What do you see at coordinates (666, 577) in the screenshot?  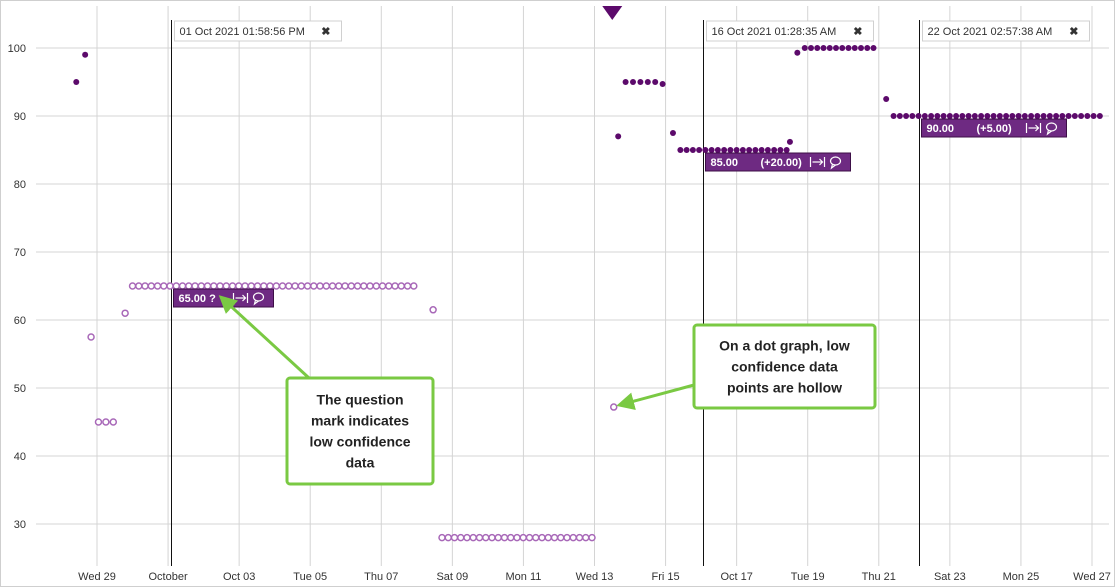 I see `x-tick-label: Fri 15` at bounding box center [666, 577].